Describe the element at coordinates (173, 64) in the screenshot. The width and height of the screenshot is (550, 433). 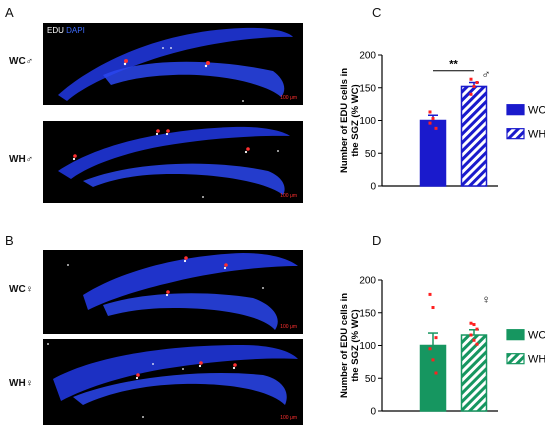
I see `micrograph-wc-male: EDU DAPI 100 μm` at that location.